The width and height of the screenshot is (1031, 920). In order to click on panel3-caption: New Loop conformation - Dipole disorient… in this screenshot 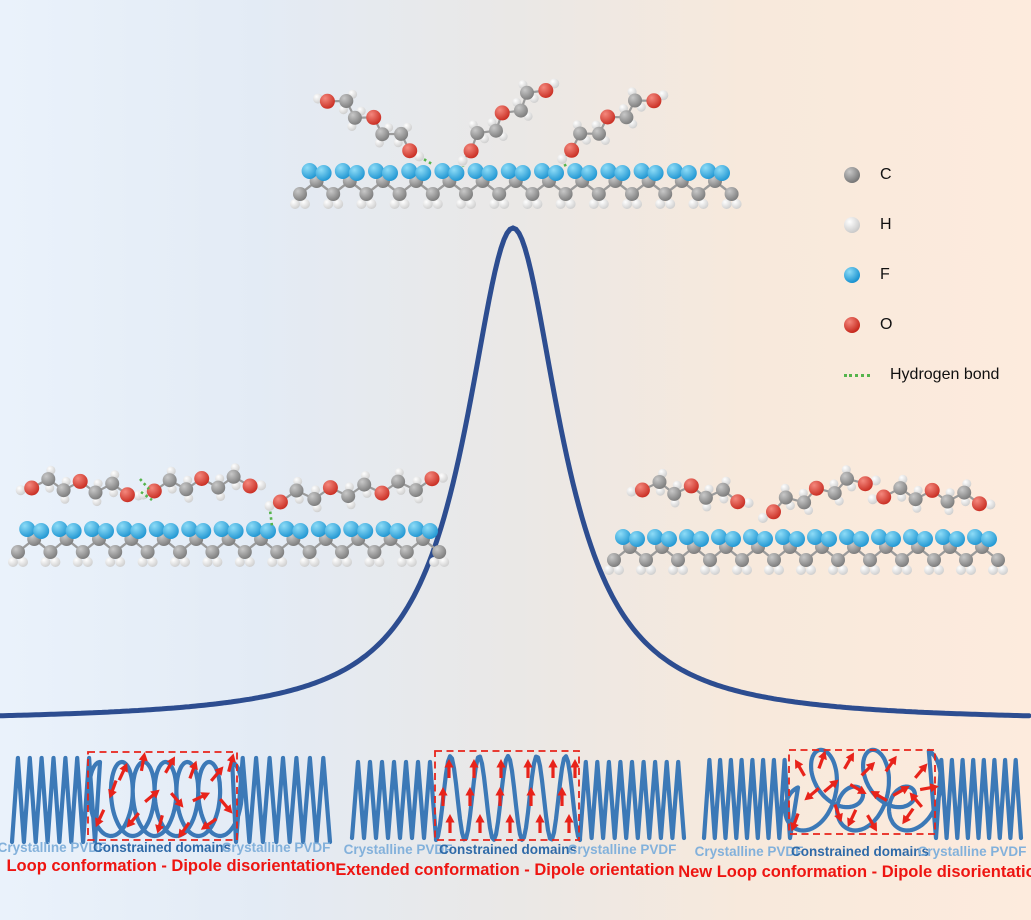, I will do `click(854, 872)`.